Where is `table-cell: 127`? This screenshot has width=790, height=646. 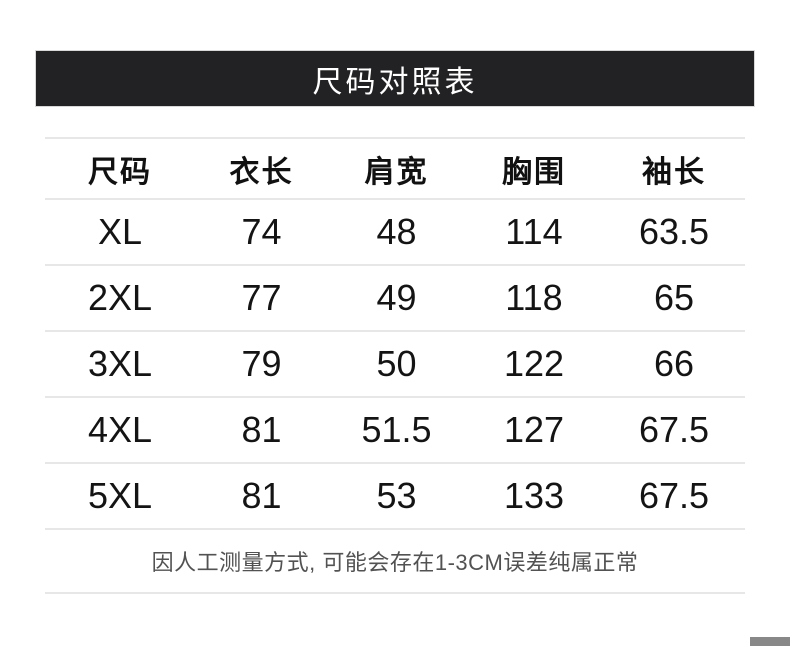
table-cell: 127 is located at coordinates (534, 429).